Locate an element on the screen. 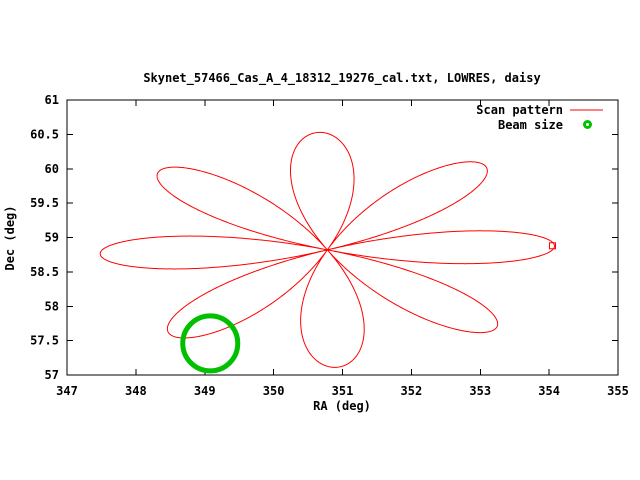 The width and height of the screenshot is (640, 480). x-axis-label: RA (deg) is located at coordinates (342, 406).